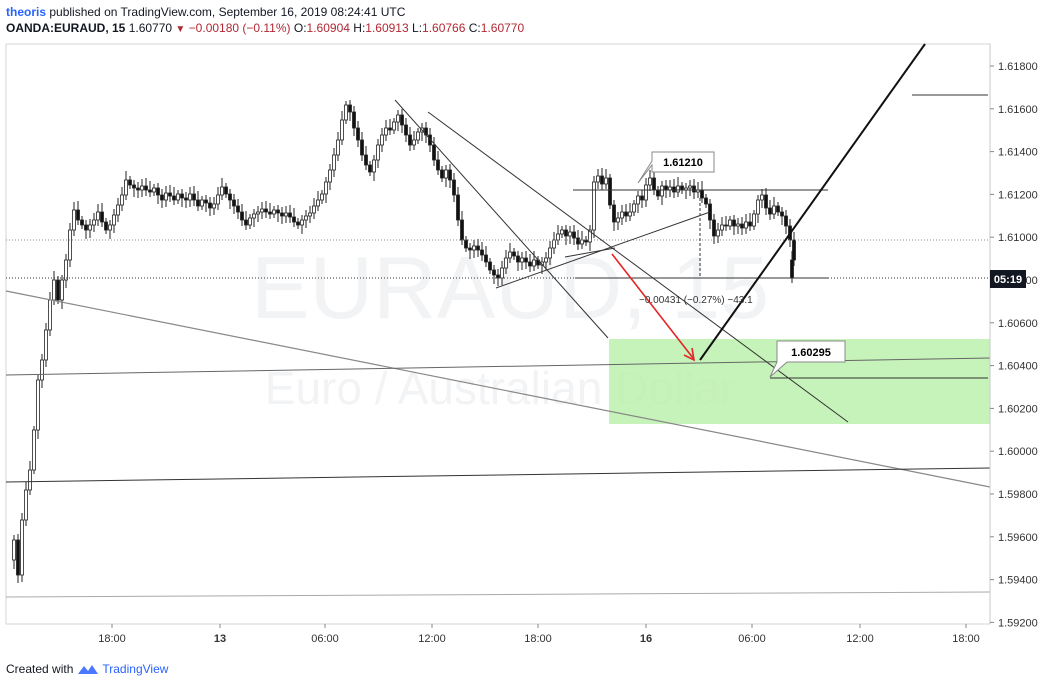 This screenshot has width=1053, height=688. Describe the element at coordinates (498, 594) in the screenshot. I see `trendline-bottom` at that location.